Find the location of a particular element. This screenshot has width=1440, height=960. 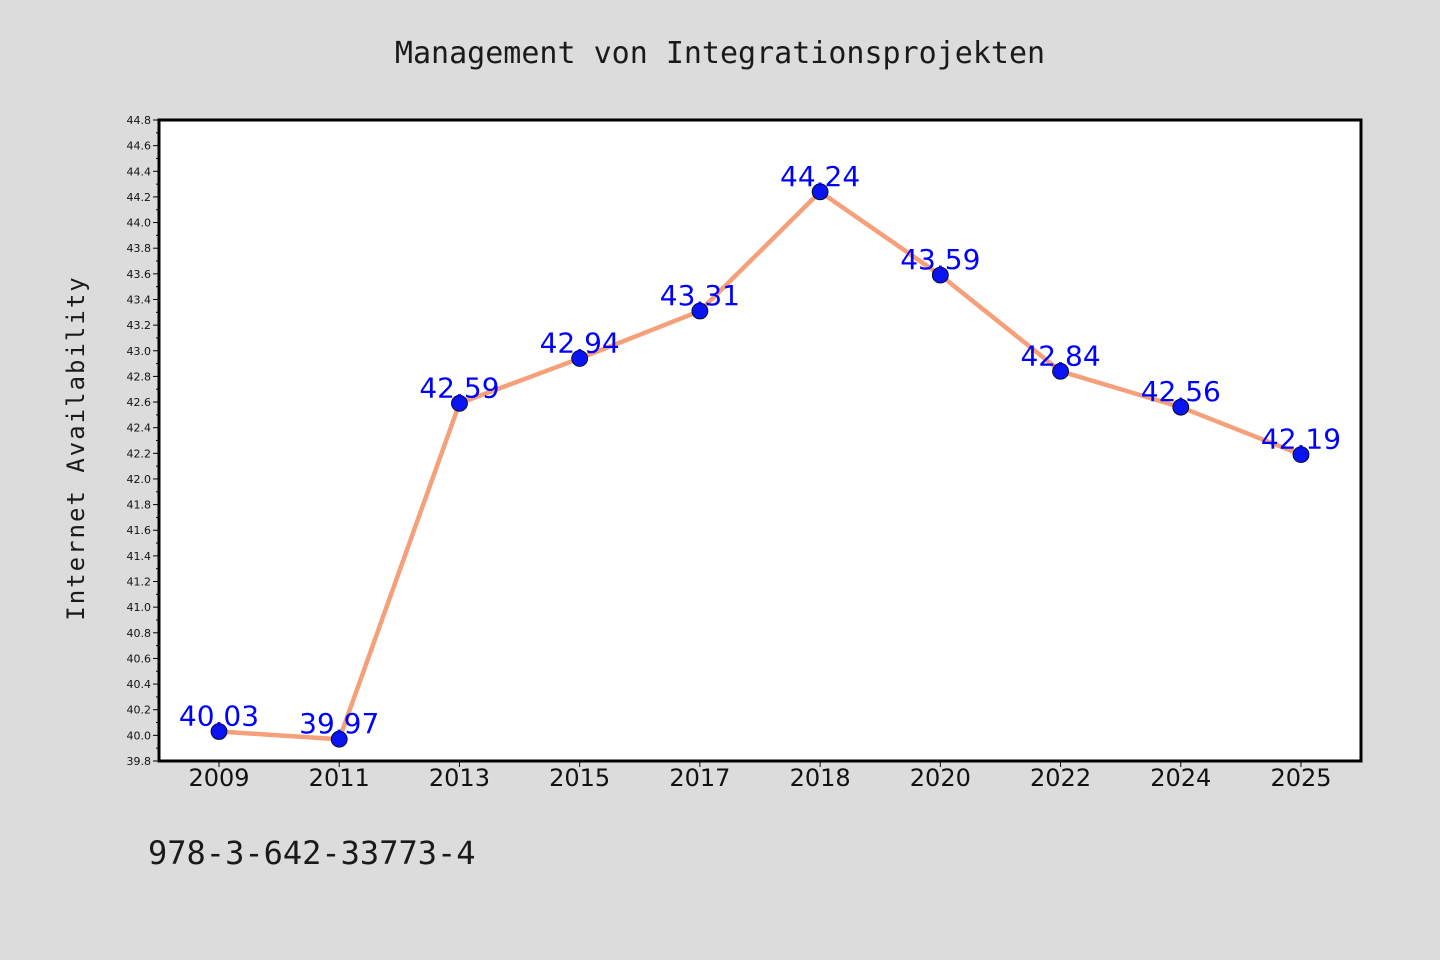

y-tick-label: 43.2 is located at coordinates (139, 325).